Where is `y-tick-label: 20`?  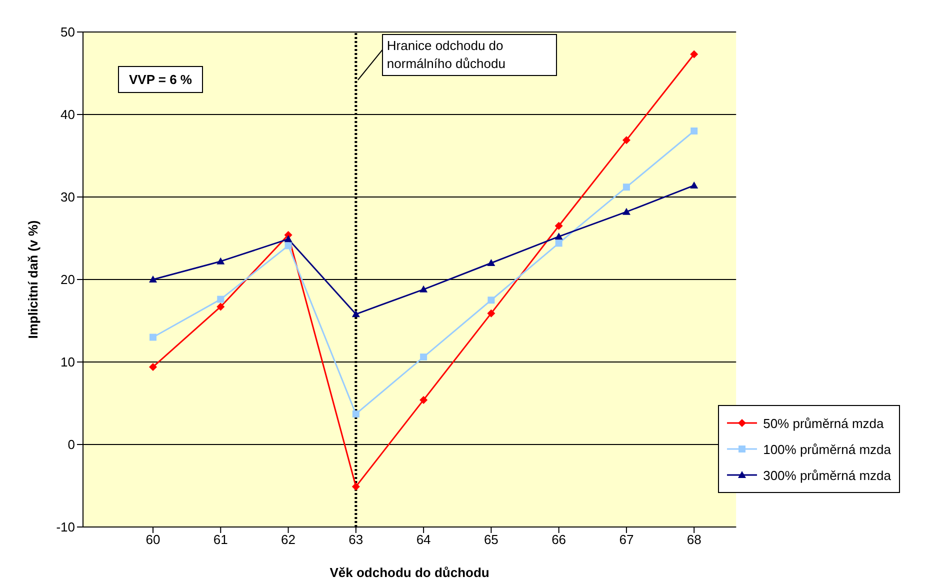 y-tick-label: 20 is located at coordinates (67, 280).